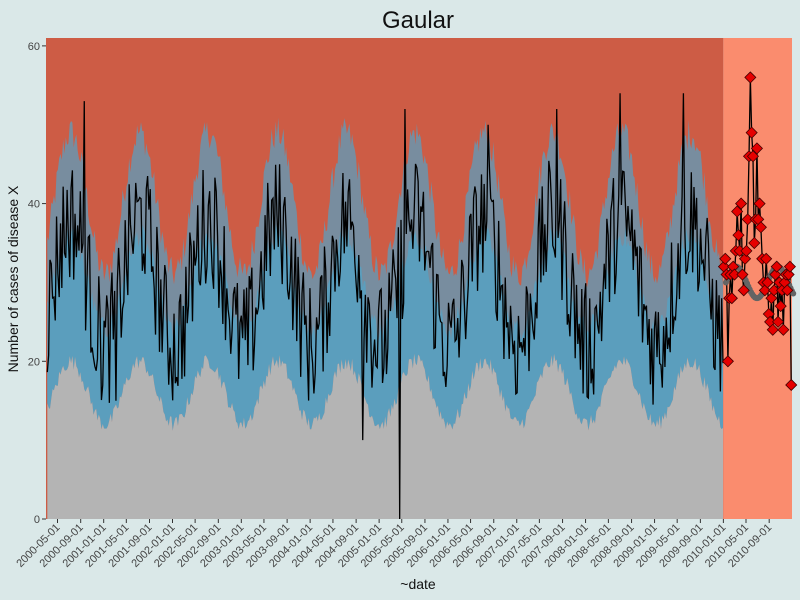  What do you see at coordinates (37, 520) in the screenshot?
I see `y-tick-label: 0` at bounding box center [37, 520].